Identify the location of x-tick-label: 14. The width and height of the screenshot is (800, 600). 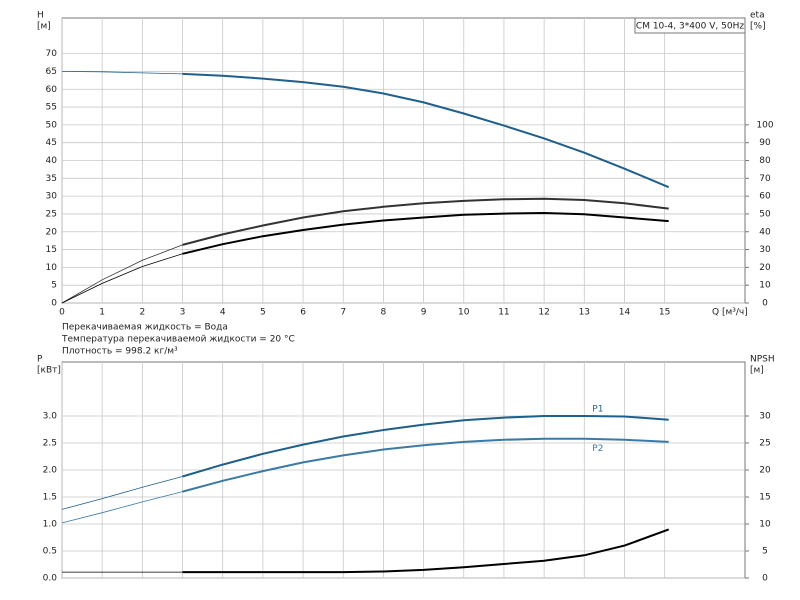
(625, 313).